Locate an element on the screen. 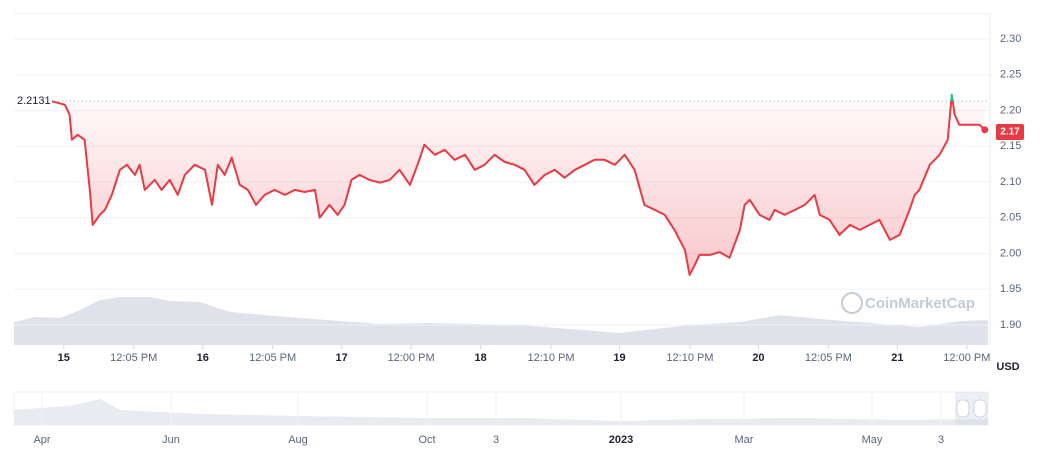  y-tick-label: 2.10 is located at coordinates (1010, 182).